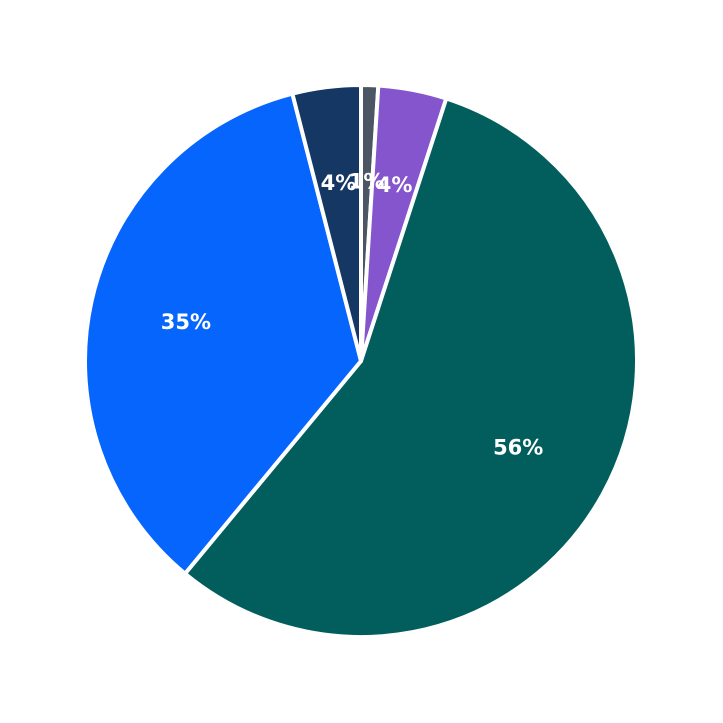 Image resolution: width=723 pixels, height=723 pixels. What do you see at coordinates (395, 185) in the screenshot?
I see `slice-label-1: 4%` at bounding box center [395, 185].